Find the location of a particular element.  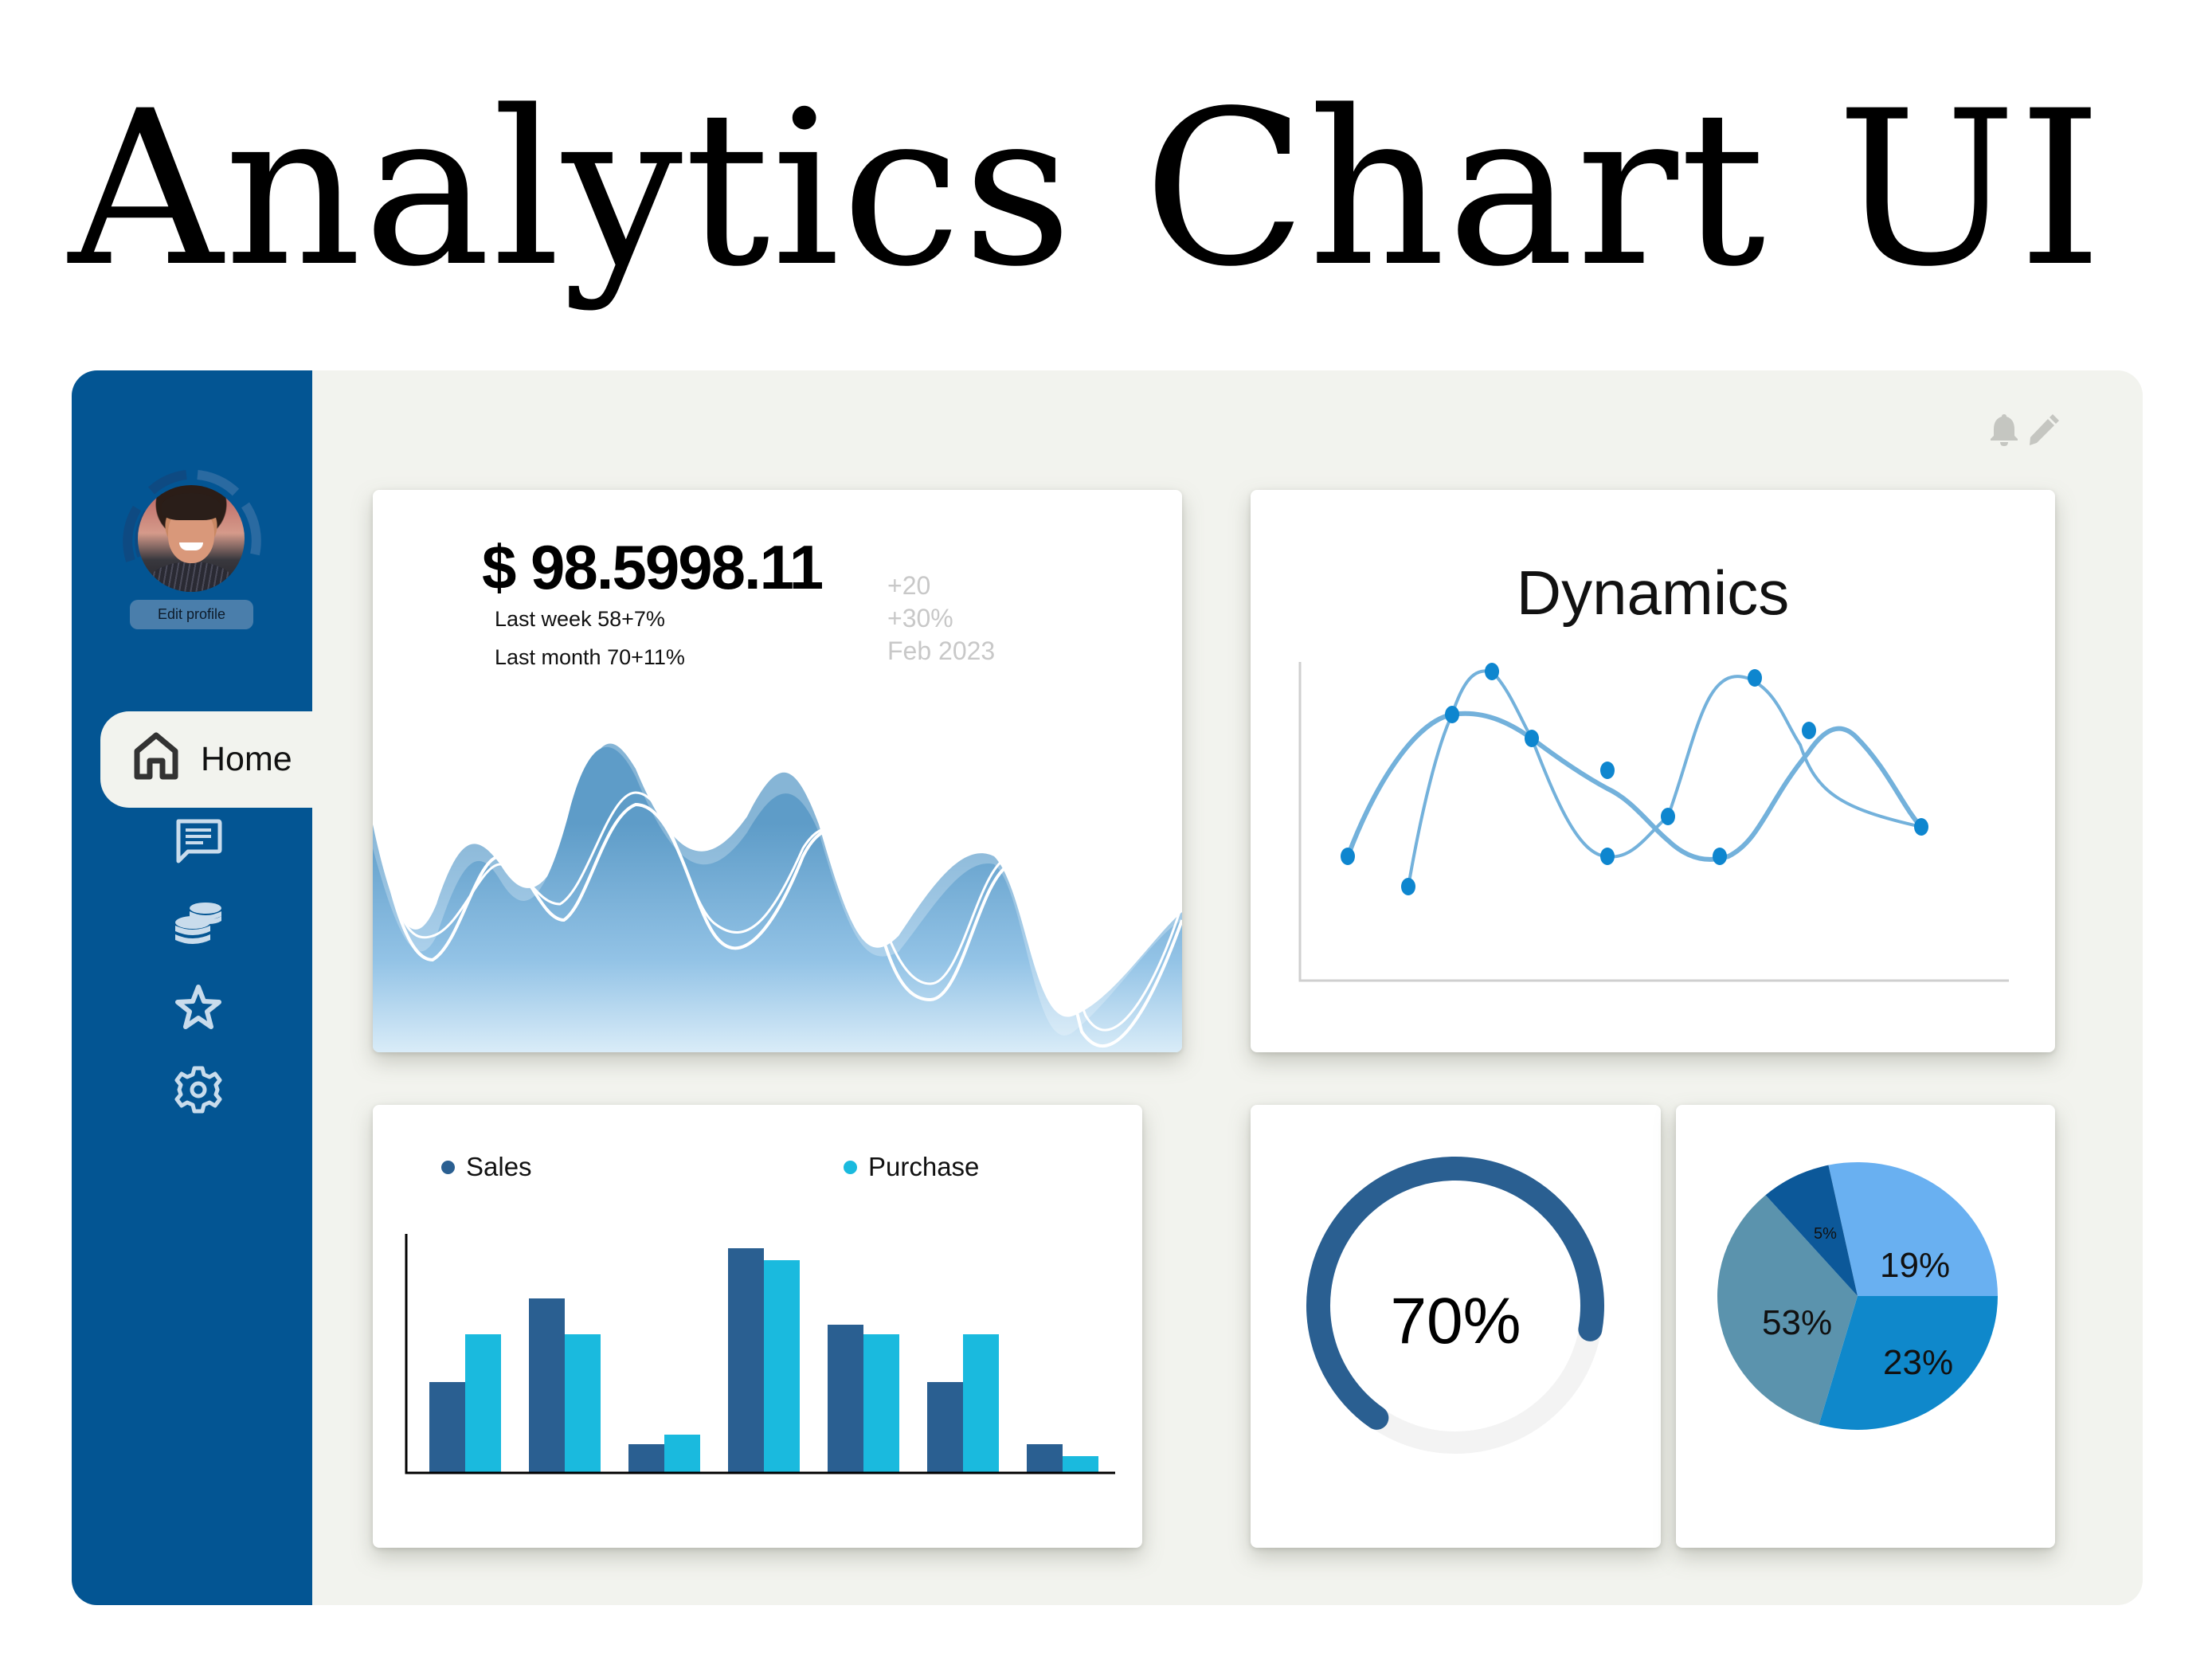

sidebar-item-home: Home is located at coordinates (206, 759).